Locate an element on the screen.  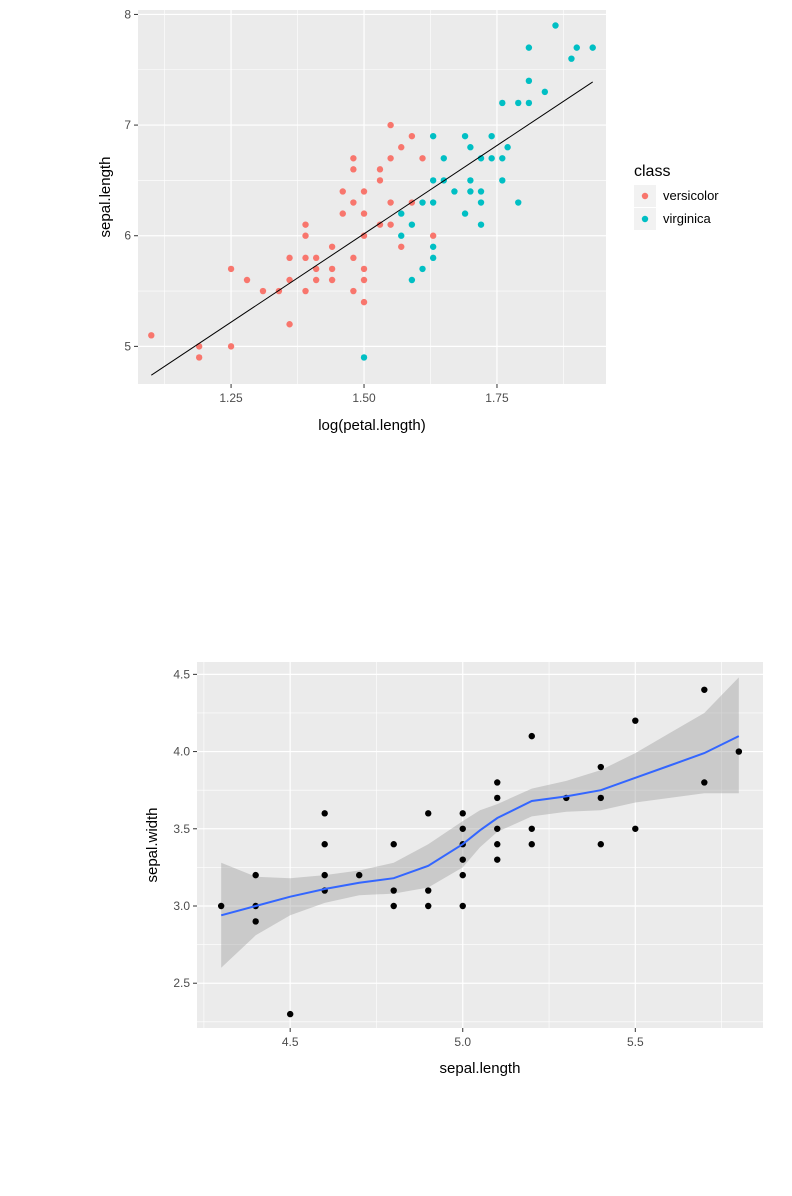
legend: class versicolor virginica is located at coordinates (676, 196).